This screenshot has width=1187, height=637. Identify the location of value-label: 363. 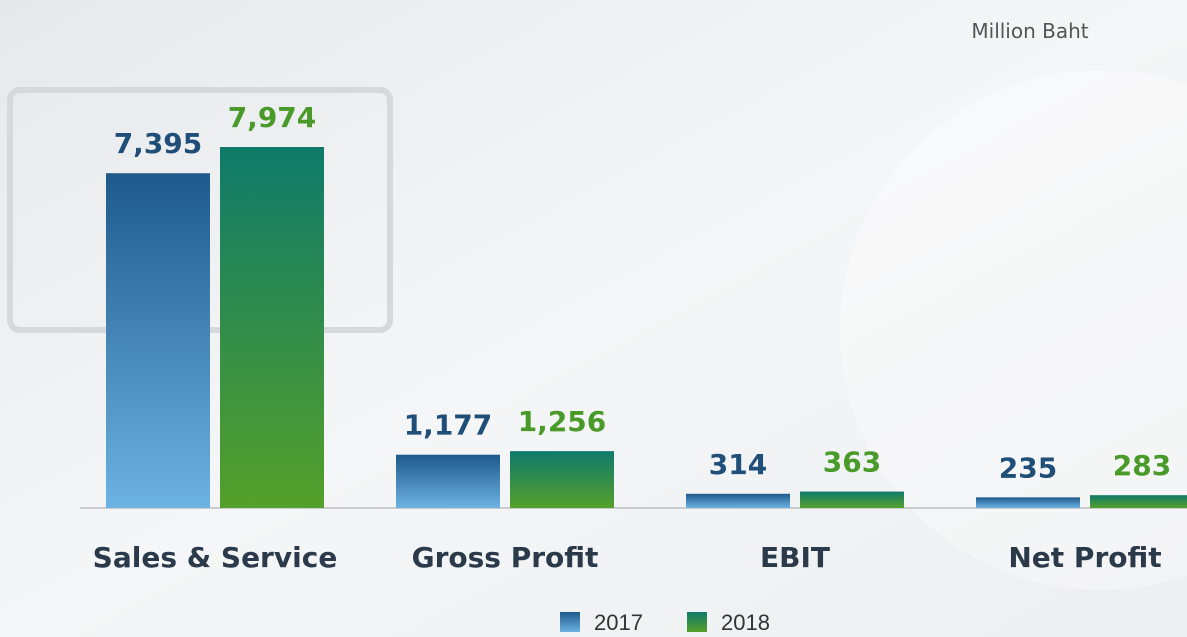
(852, 462).